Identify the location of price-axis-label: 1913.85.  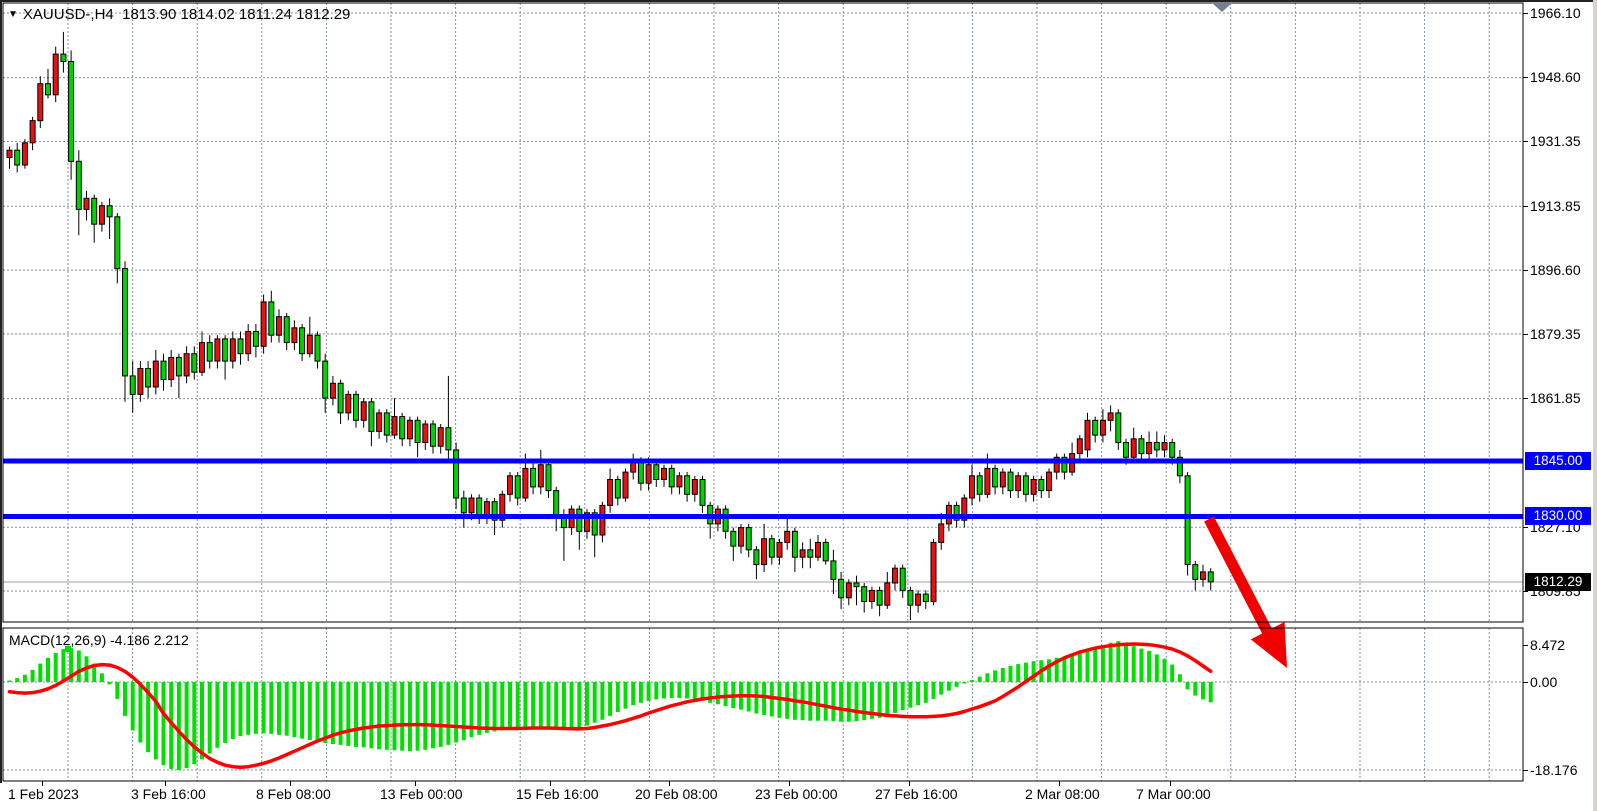
(1555, 206).